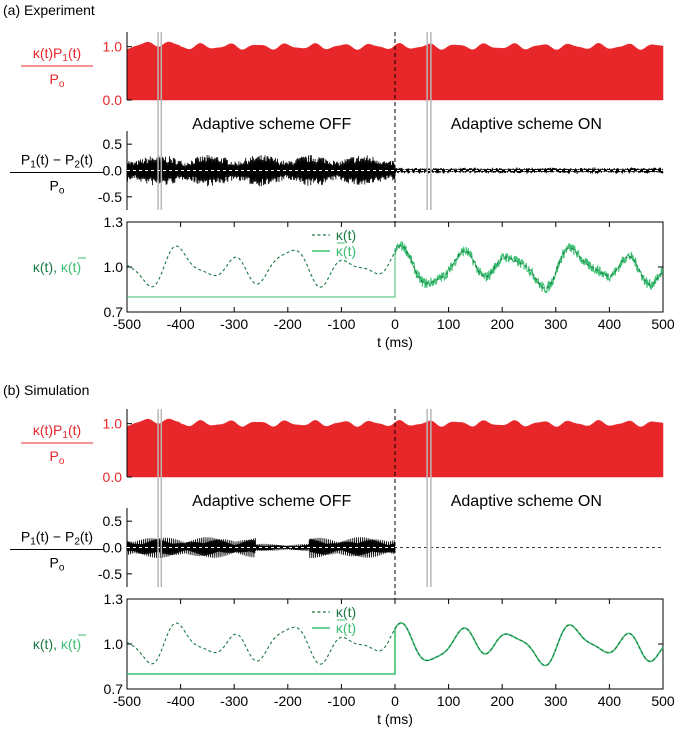 Image resolution: width=685 pixels, height=744 pixels. Describe the element at coordinates (46, 390) in the screenshot. I see `panel-title: (b) Simulation` at that location.